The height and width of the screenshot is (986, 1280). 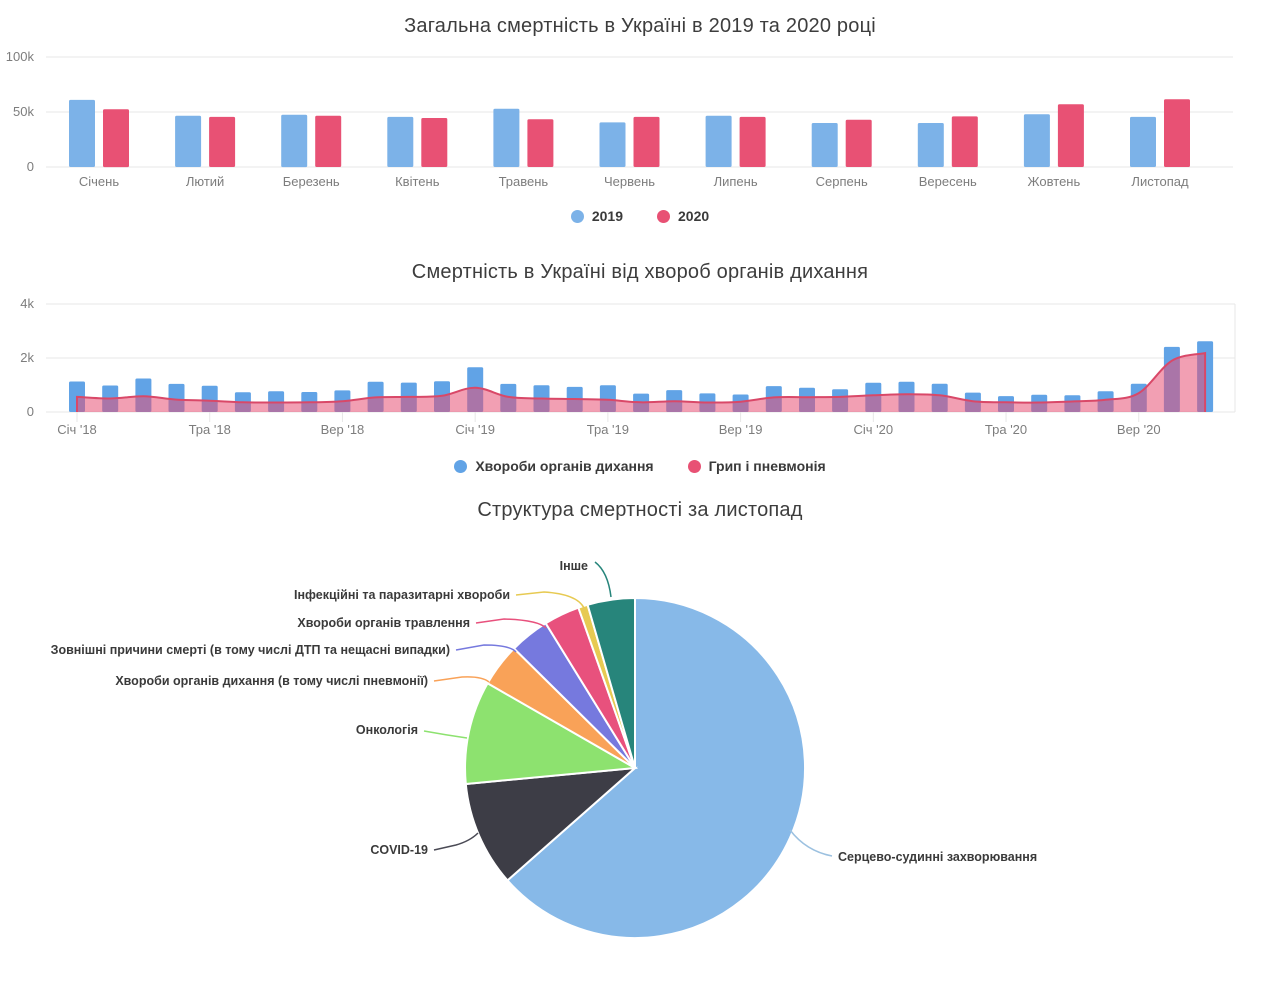 I want to click on pie-label-cardio: Серцево-судинні захворювання, so click(x=937, y=857).